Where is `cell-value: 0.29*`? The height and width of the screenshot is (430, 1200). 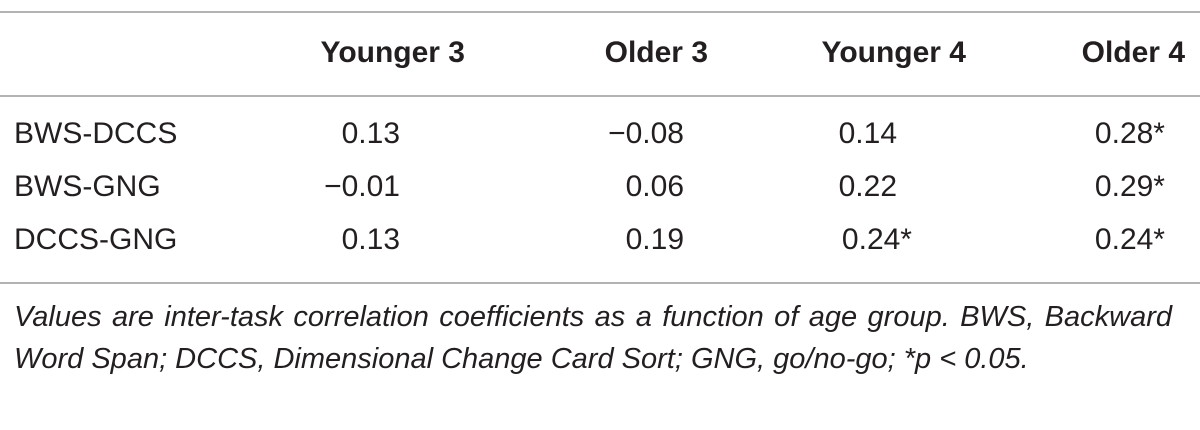
cell-value: 0.29* is located at coordinates (1130, 186).